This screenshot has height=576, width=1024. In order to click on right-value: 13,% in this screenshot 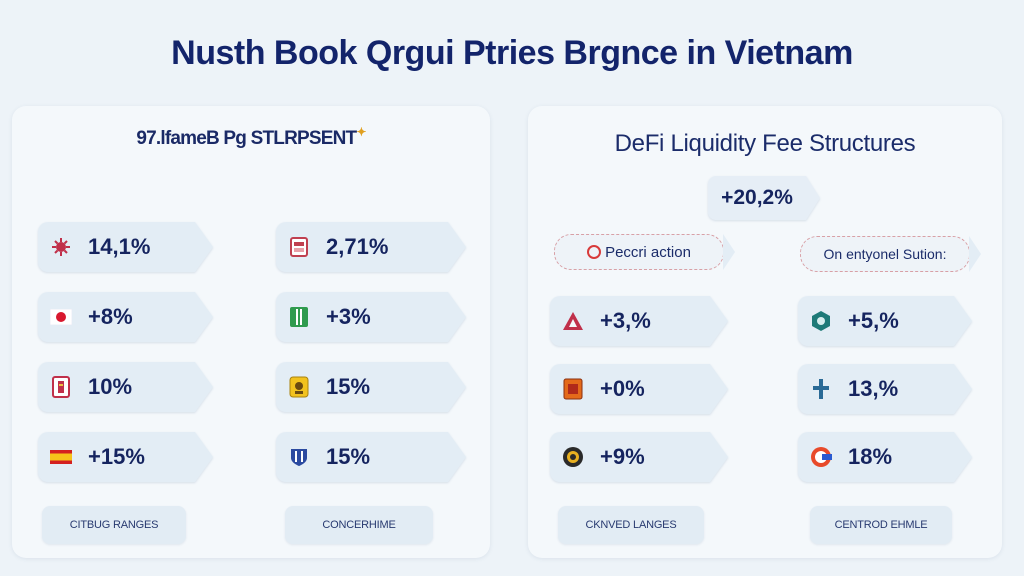, I will do `click(873, 388)`.